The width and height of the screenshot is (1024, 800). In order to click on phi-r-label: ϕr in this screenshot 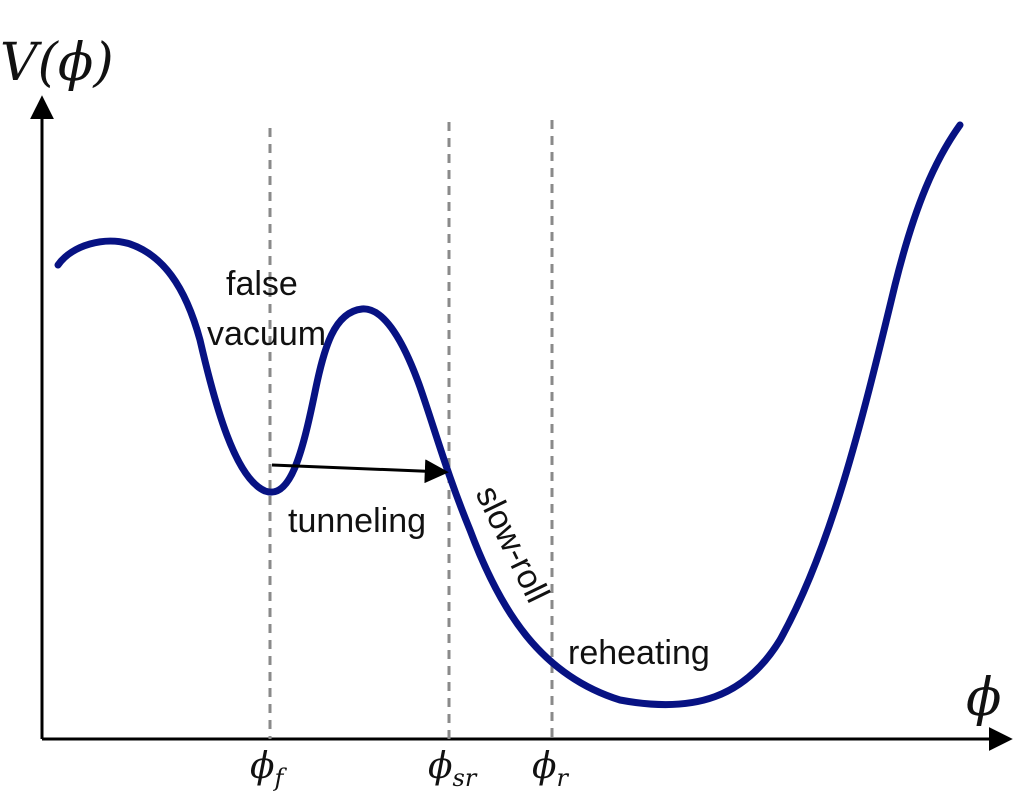, I will do `click(551, 769)`.